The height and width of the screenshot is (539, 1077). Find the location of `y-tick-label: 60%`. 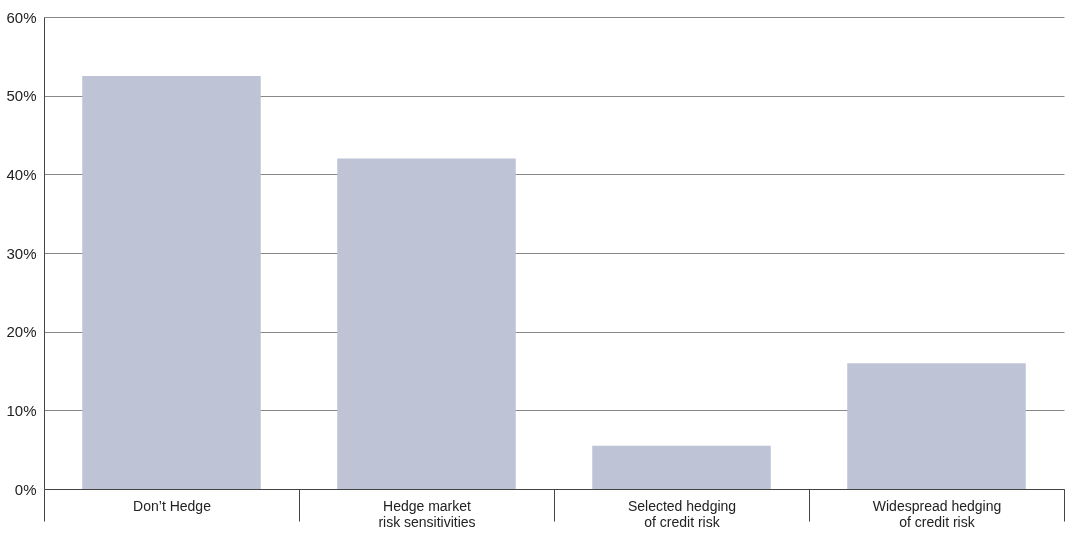

y-tick-label: 60% is located at coordinates (21, 17).